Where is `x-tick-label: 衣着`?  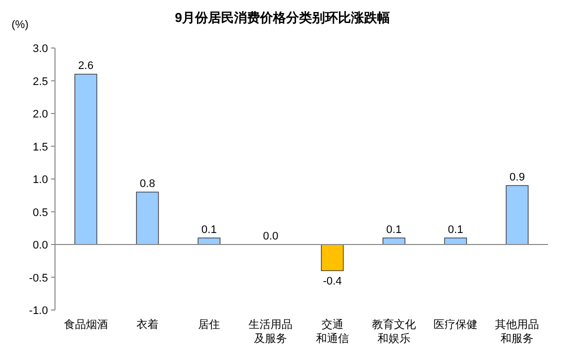
x-tick-label: 衣着 is located at coordinates (147, 324).